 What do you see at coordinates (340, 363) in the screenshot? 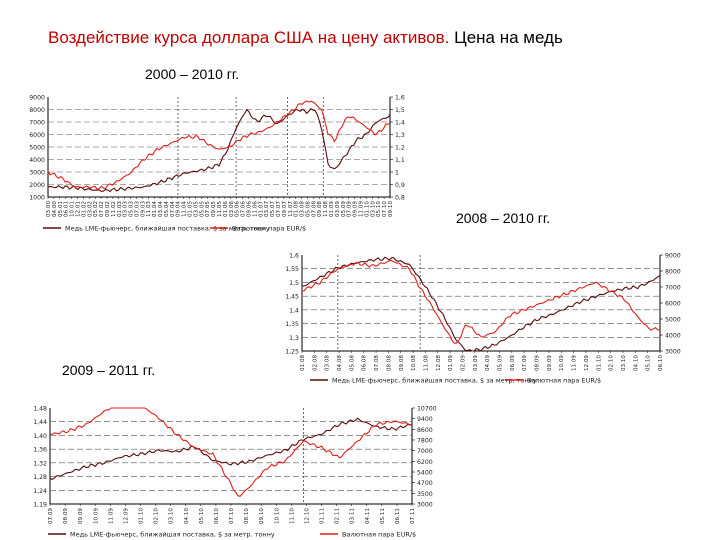
I see `x-tick-label: 04.08` at bounding box center [340, 363].